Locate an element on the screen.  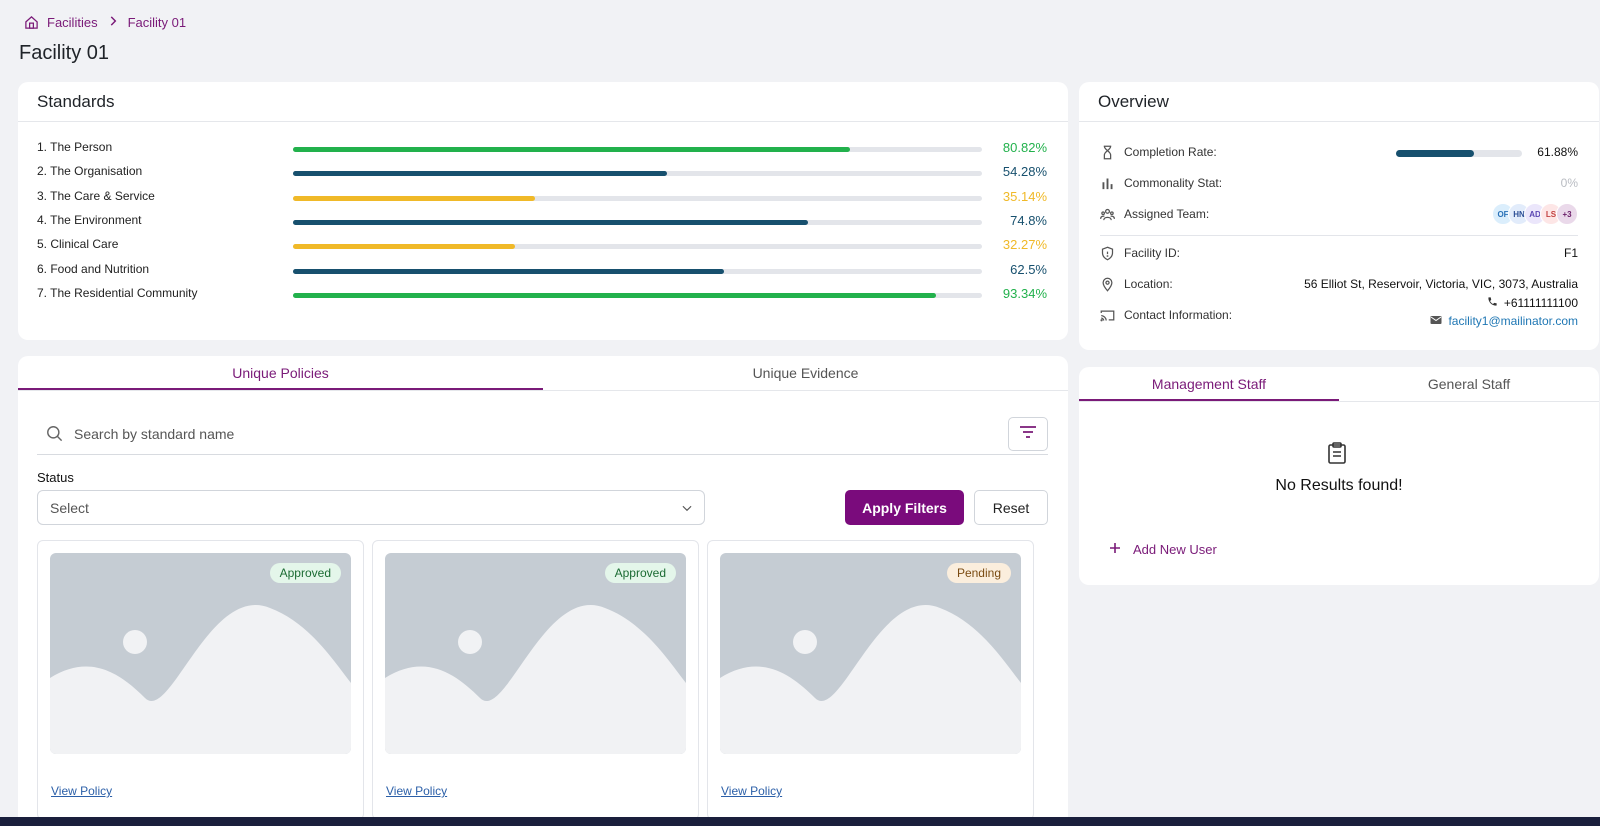
breadcrumb-current: Facility 01 is located at coordinates (157, 22).